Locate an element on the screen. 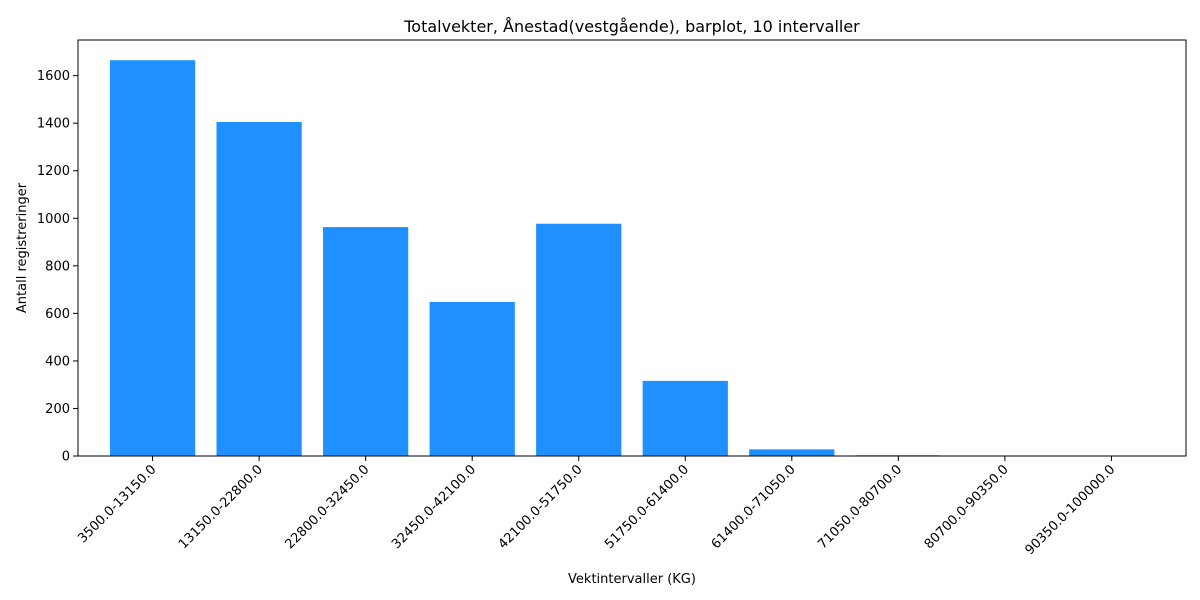 This screenshot has height=600, width=1200. x-axis-label: Vektintervaller (KG) is located at coordinates (632, 579).